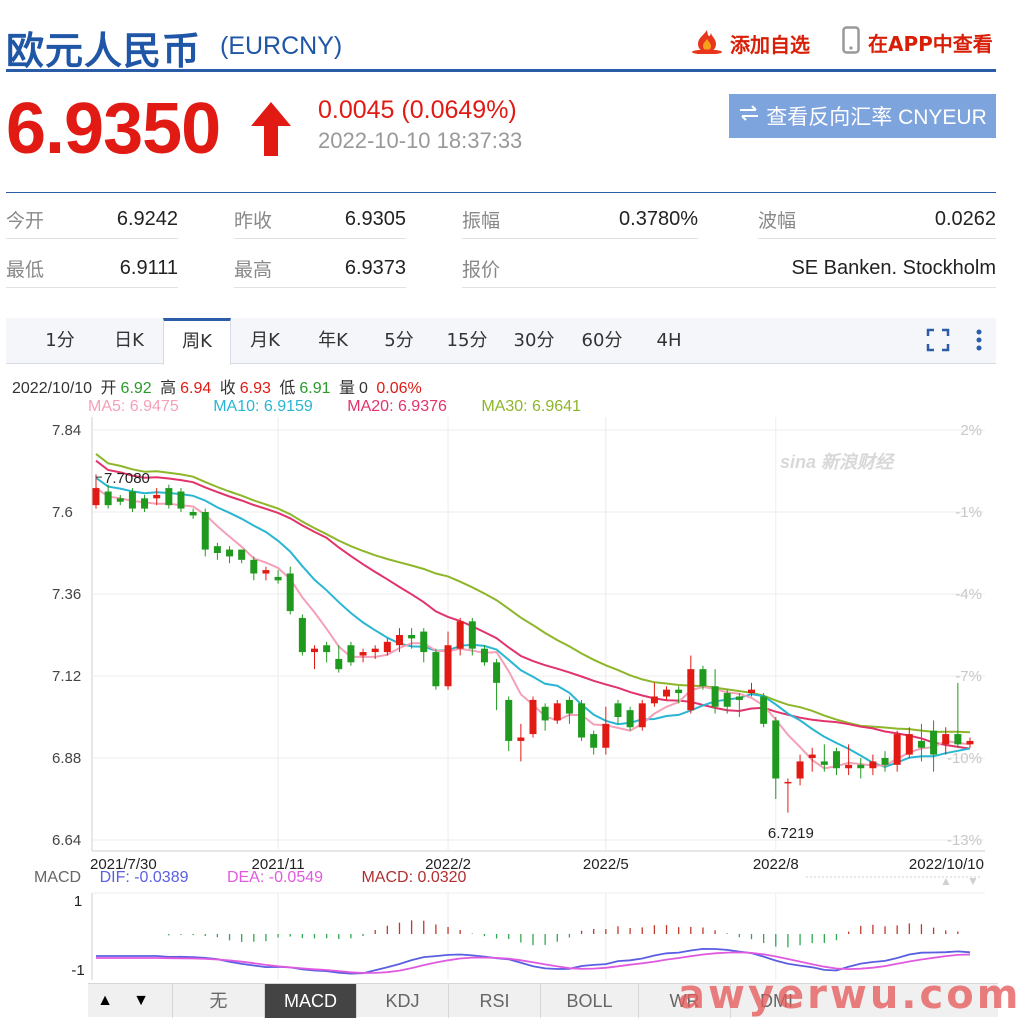 Image resolution: width=1027 pixels, height=1031 pixels. What do you see at coordinates (253, 221) in the screenshot?
I see `stat-label: 昨收` at bounding box center [253, 221].